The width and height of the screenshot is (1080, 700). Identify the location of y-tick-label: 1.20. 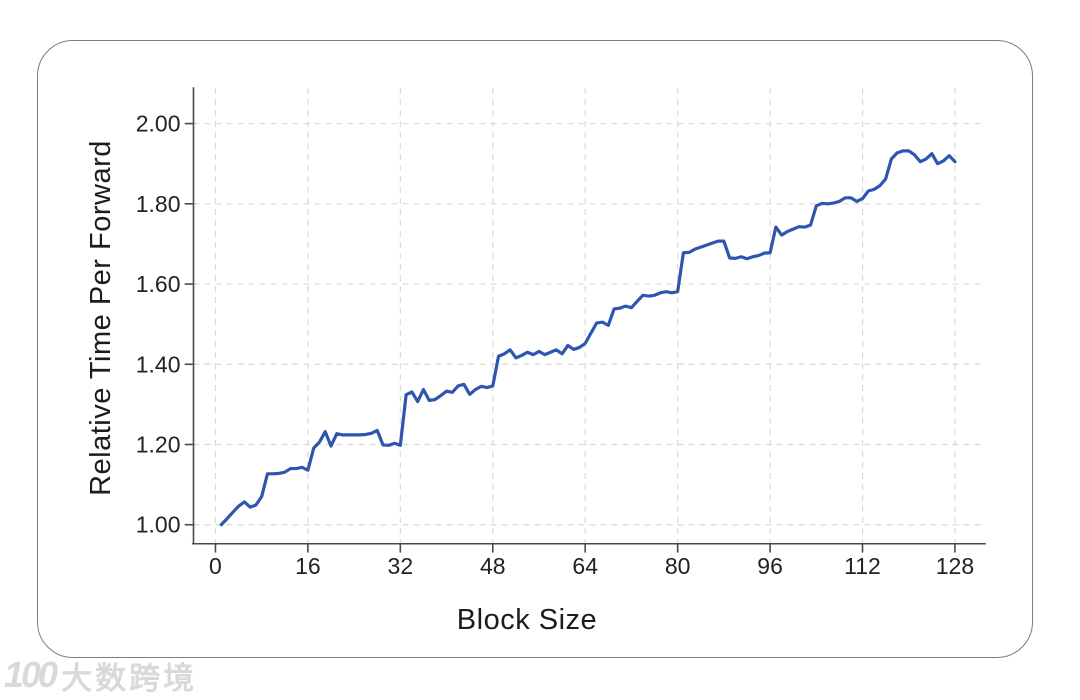
(158, 445).